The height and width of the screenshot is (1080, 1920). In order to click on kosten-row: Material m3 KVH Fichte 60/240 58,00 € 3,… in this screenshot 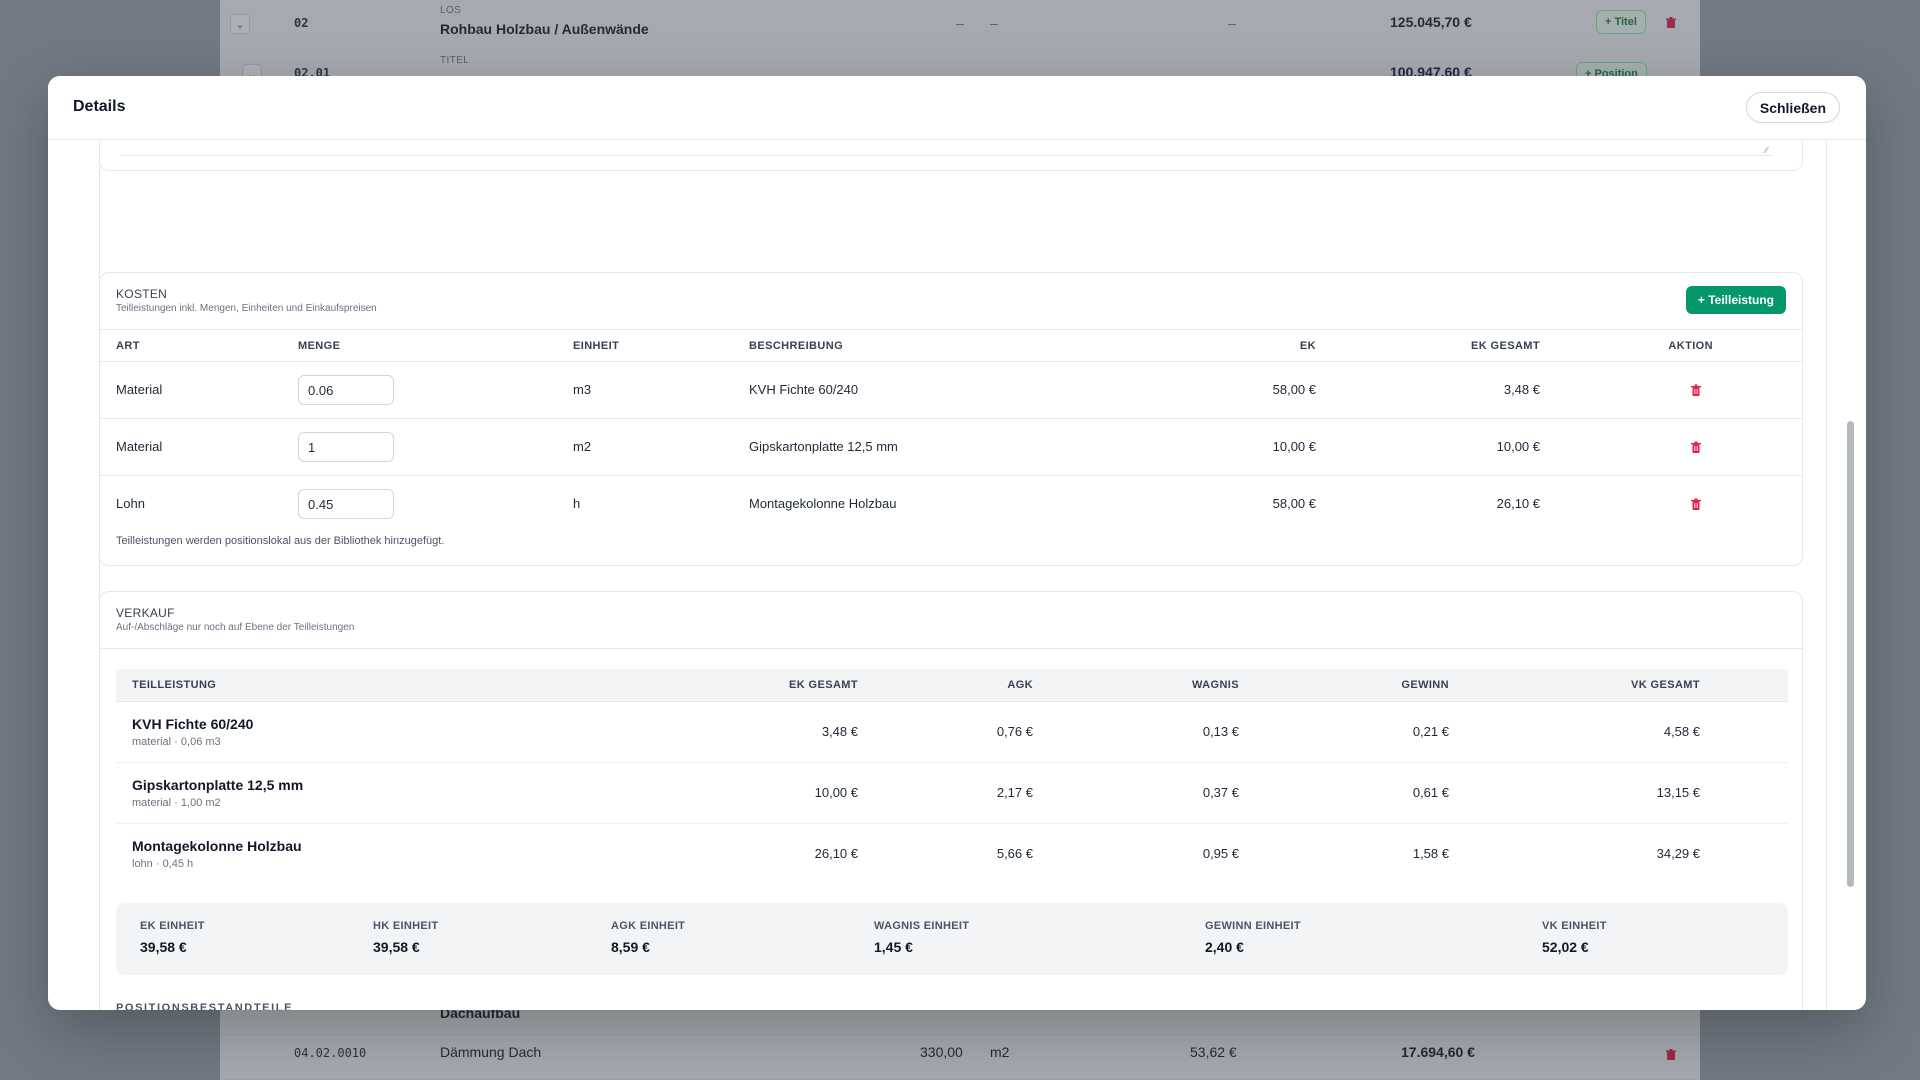, I will do `click(951, 390)`.